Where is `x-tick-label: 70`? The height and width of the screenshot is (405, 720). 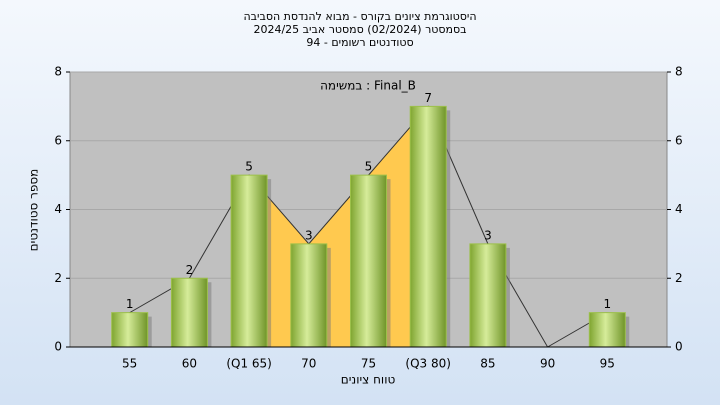 x-tick-label: 70 is located at coordinates (308, 364).